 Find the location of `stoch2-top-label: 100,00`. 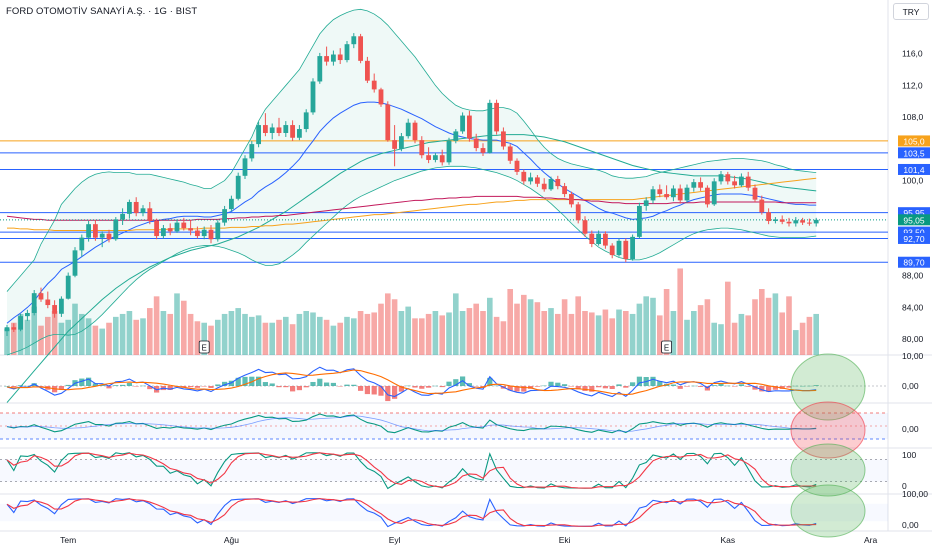

stoch2-top-label: 100,00 is located at coordinates (915, 494).